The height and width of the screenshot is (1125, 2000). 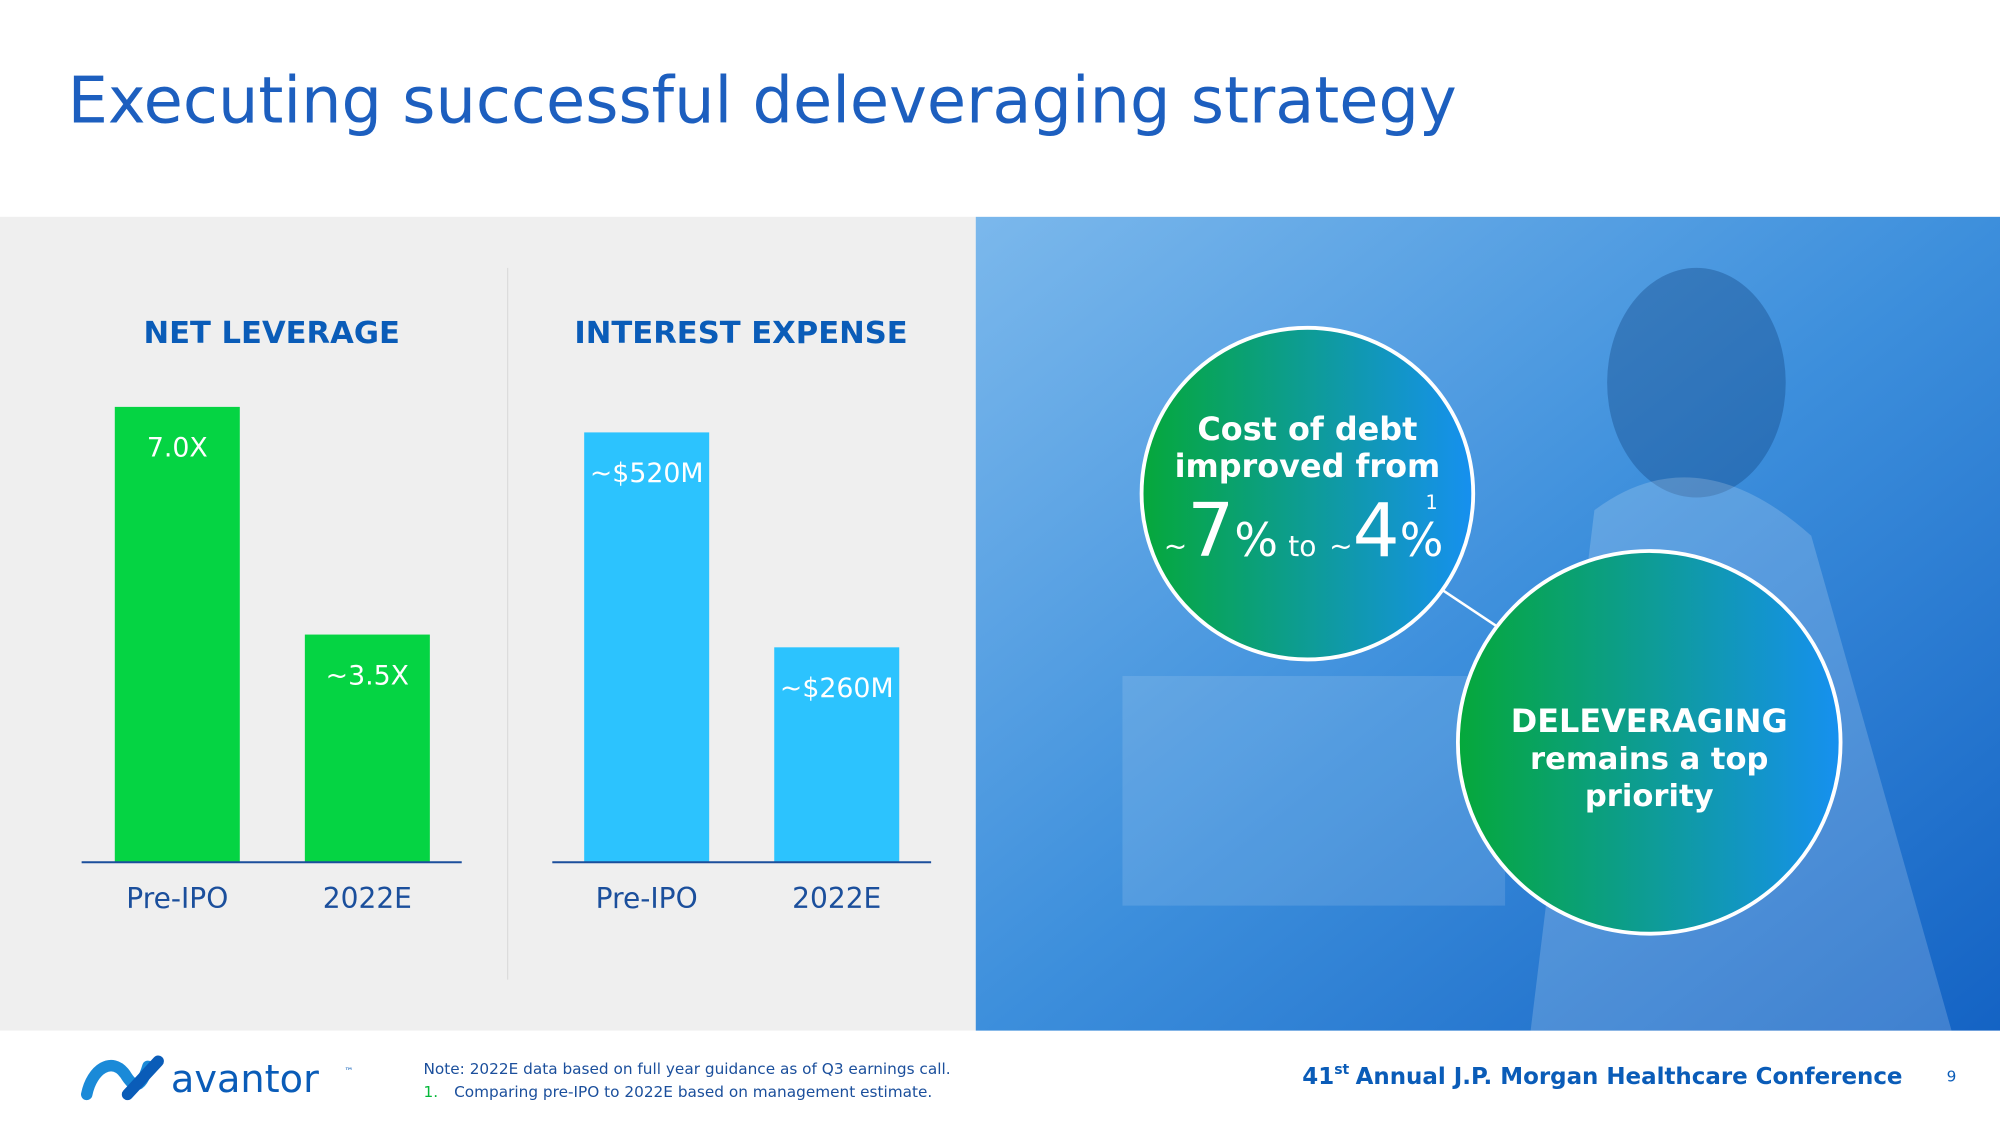 I want to click on value-label: ~3.5X, so click(x=367, y=675).